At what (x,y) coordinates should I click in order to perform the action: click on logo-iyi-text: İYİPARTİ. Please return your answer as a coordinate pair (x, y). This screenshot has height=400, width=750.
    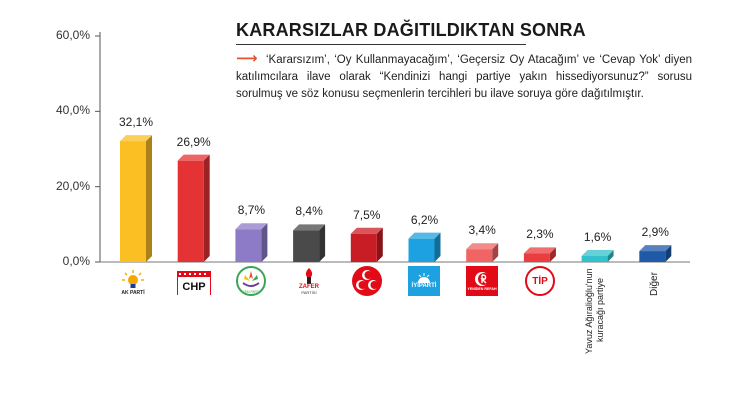
    Looking at the image, I should click on (424, 286).